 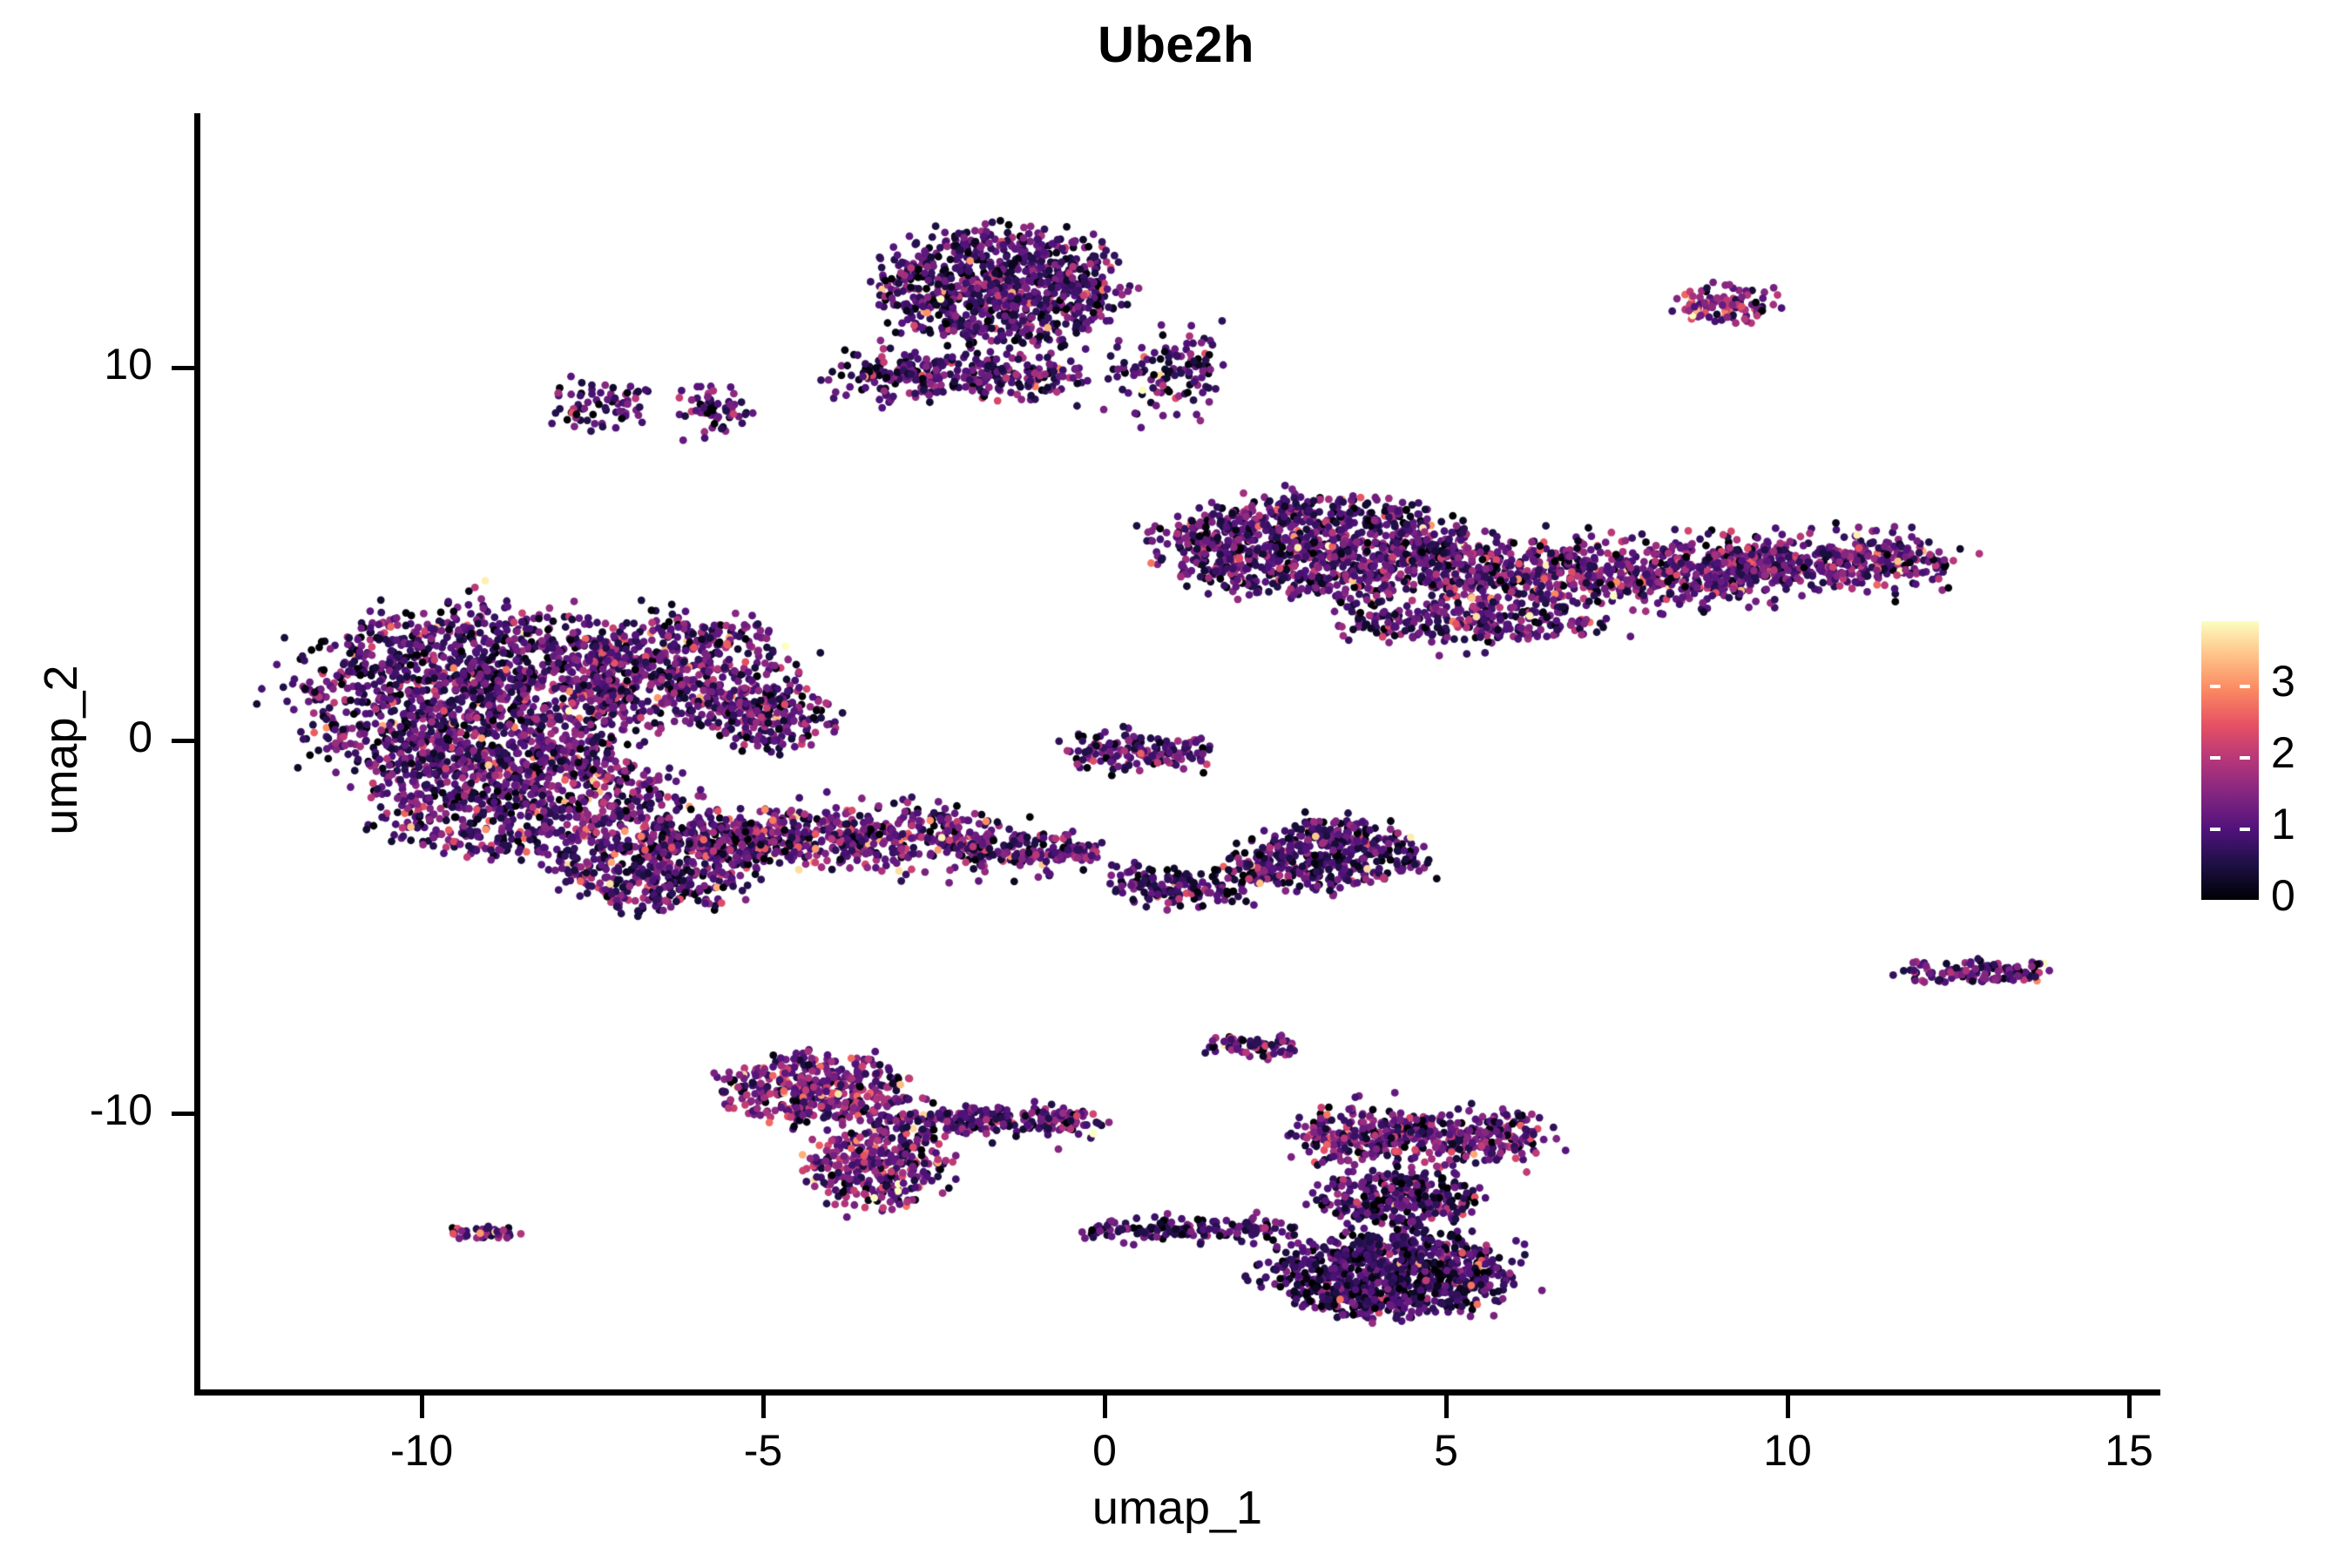 I want to click on y-axis-line, so click(x=197, y=754).